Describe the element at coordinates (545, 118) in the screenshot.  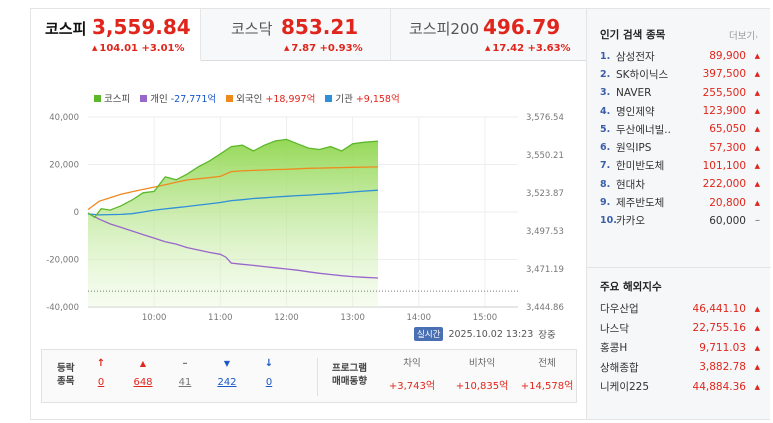
I see `right-axis-tick: 3,576.54` at that location.